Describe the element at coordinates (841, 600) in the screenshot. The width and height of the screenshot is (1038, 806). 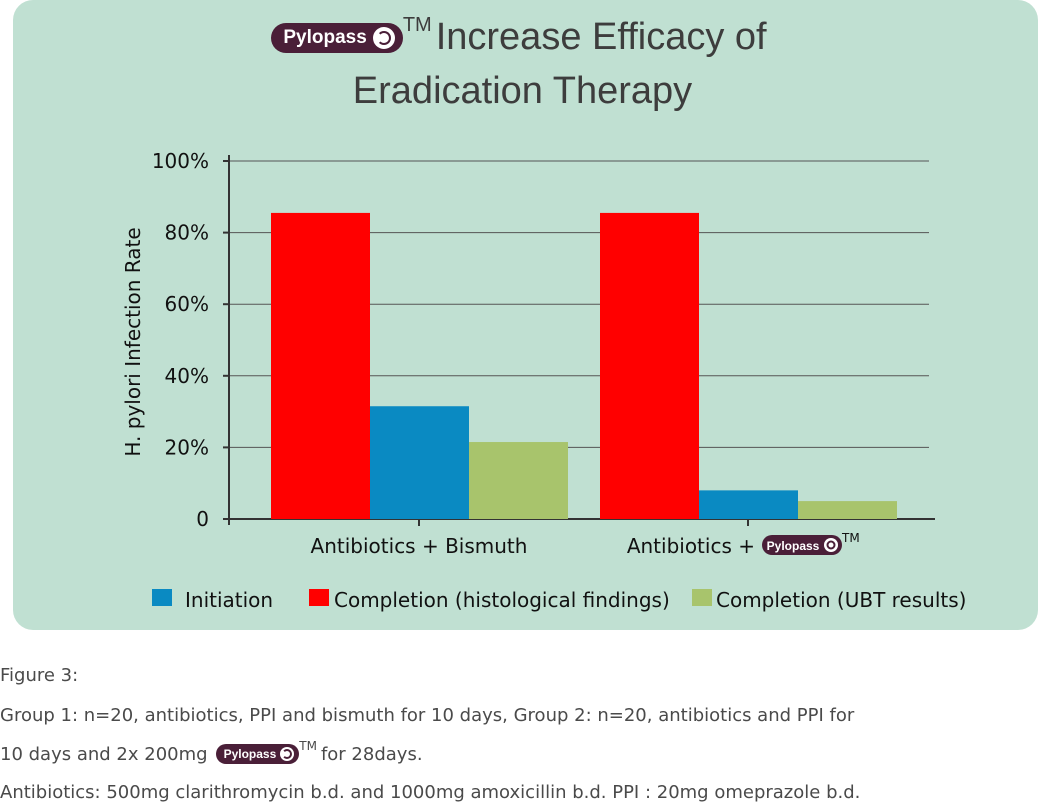
I see `legend-label: Completion (UBT results)` at that location.